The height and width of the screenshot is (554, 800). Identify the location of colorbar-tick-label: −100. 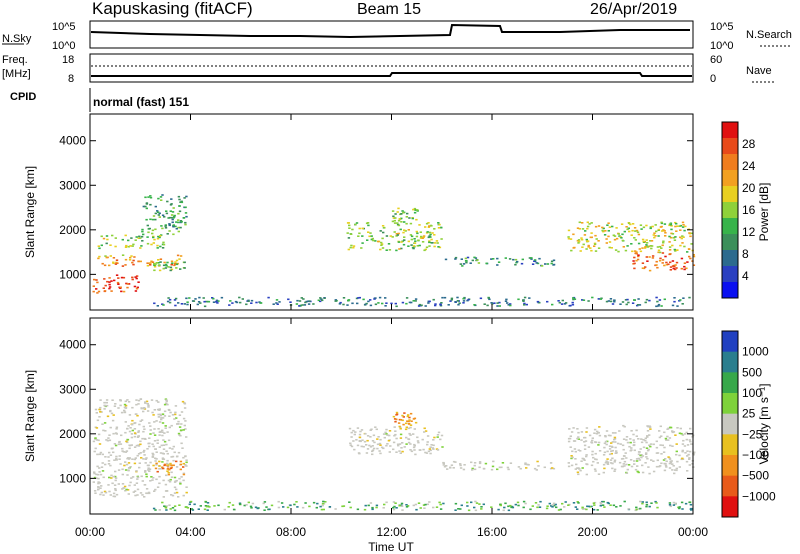
(755, 455).